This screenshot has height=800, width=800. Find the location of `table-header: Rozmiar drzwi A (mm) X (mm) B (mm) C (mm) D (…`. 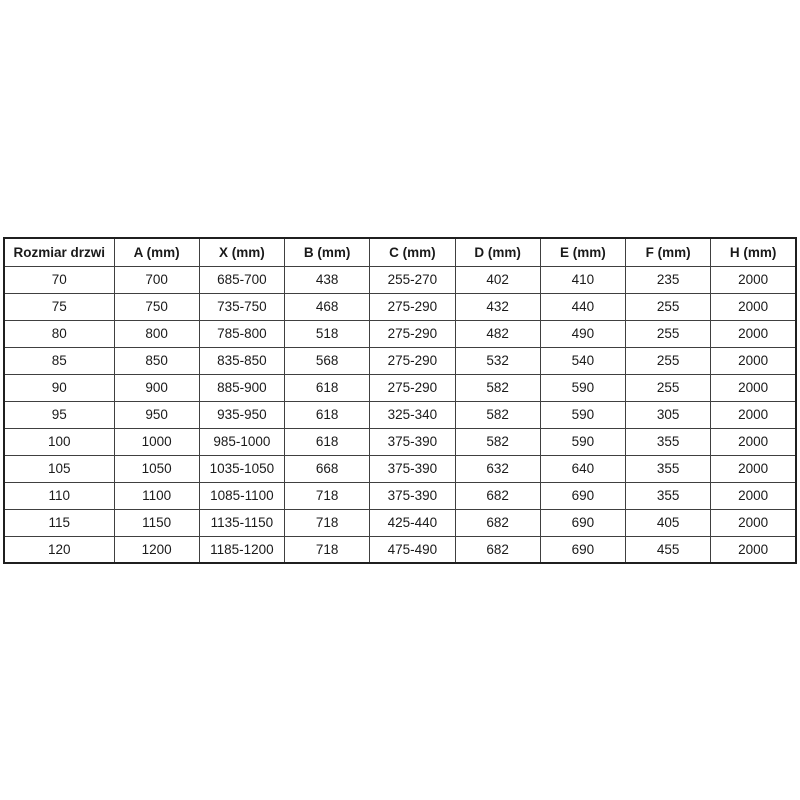

table-header: Rozmiar drzwi A (mm) X (mm) B (mm) C (mm) D (… is located at coordinates (400, 252).